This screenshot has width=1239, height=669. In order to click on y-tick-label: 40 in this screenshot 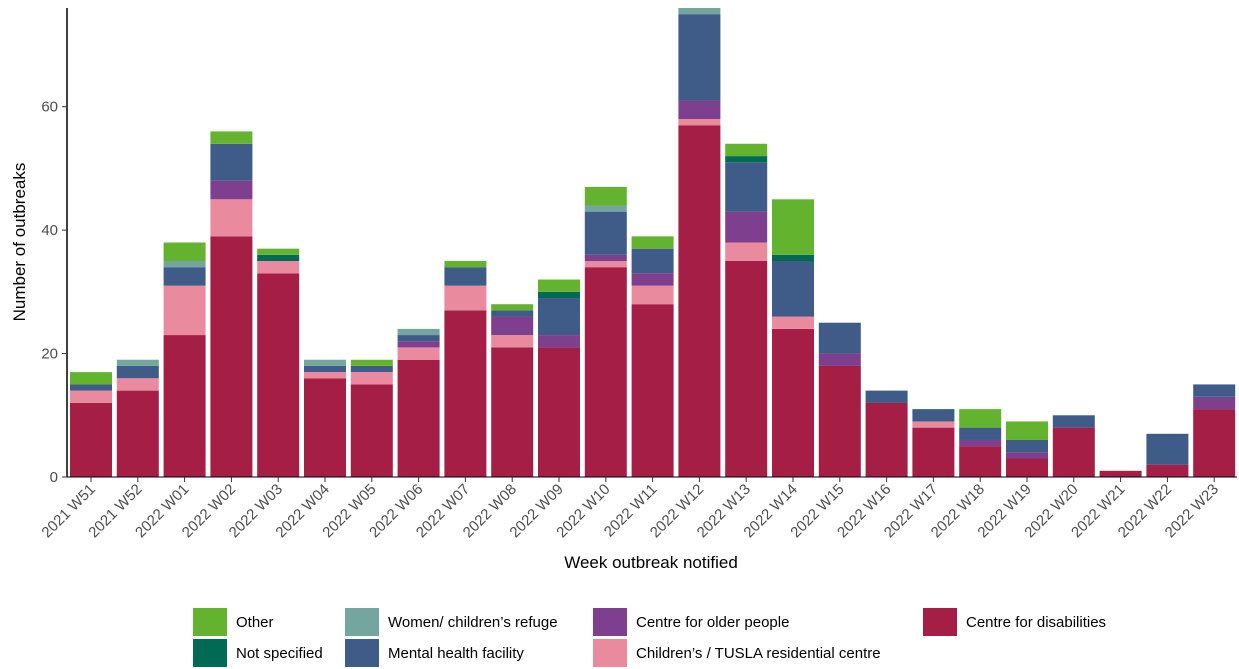, I will do `click(49, 230)`.